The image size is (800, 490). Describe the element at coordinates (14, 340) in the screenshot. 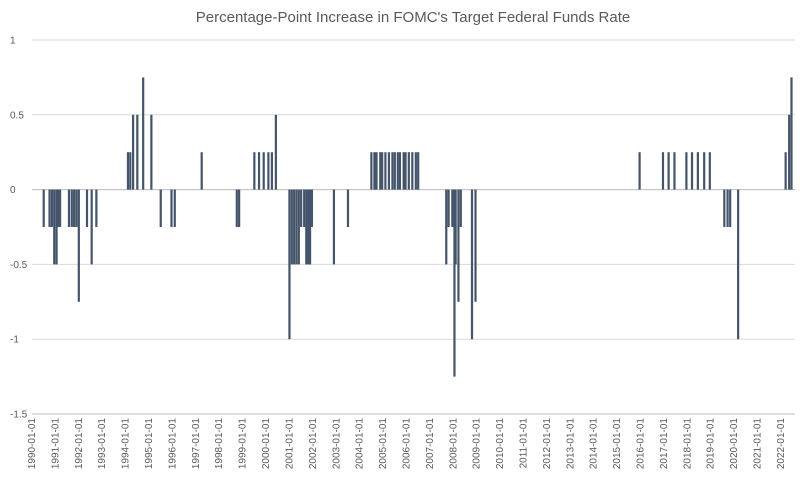

I see `y-tick-label: -1` at that location.